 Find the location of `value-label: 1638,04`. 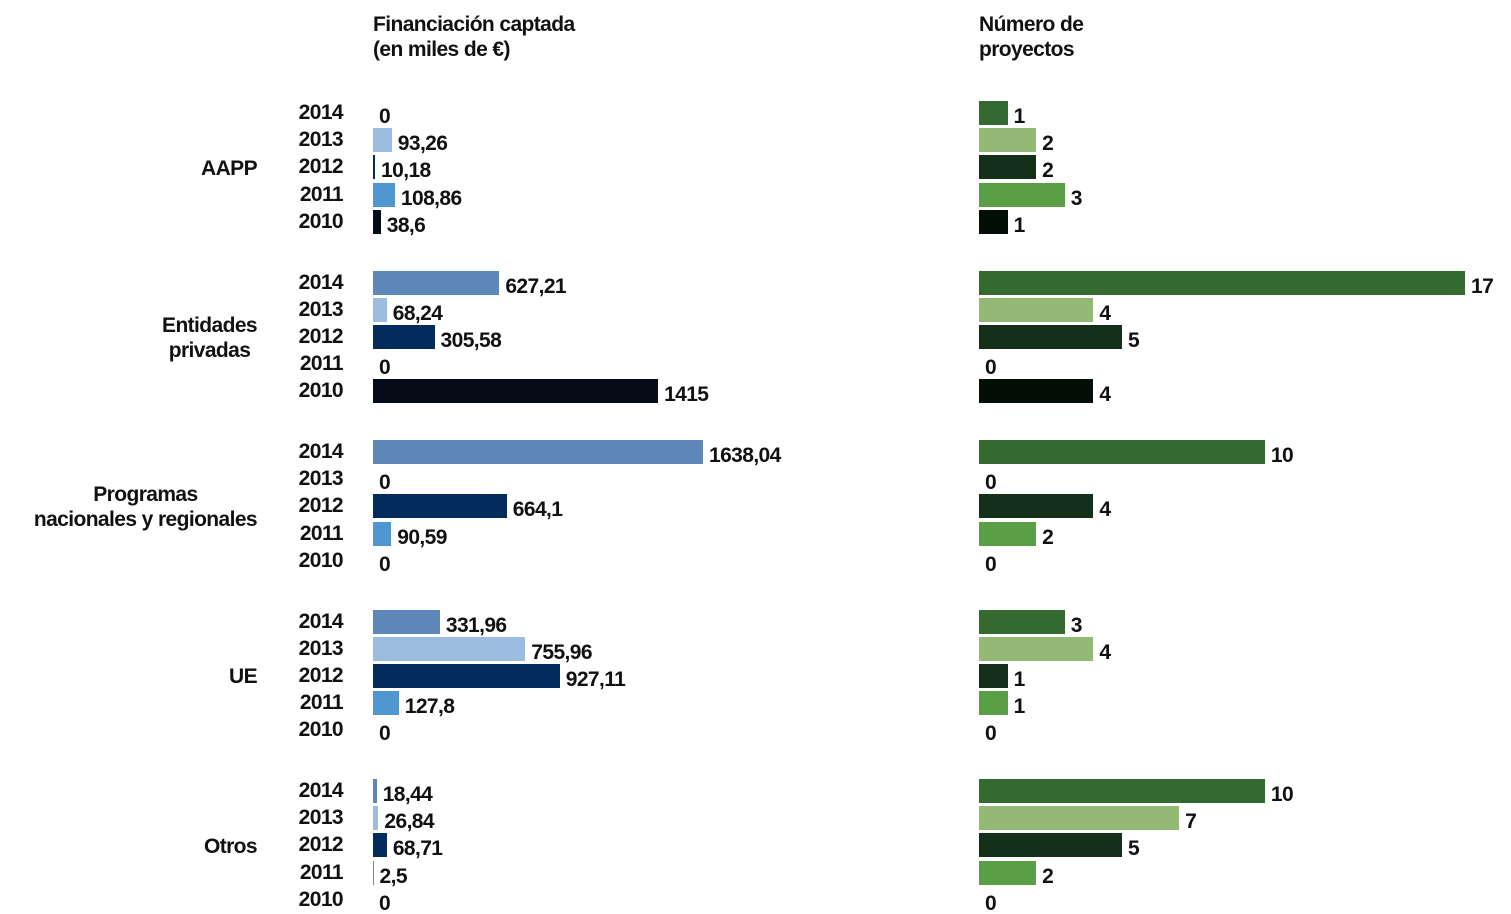

value-label: 1638,04 is located at coordinates (745, 455).